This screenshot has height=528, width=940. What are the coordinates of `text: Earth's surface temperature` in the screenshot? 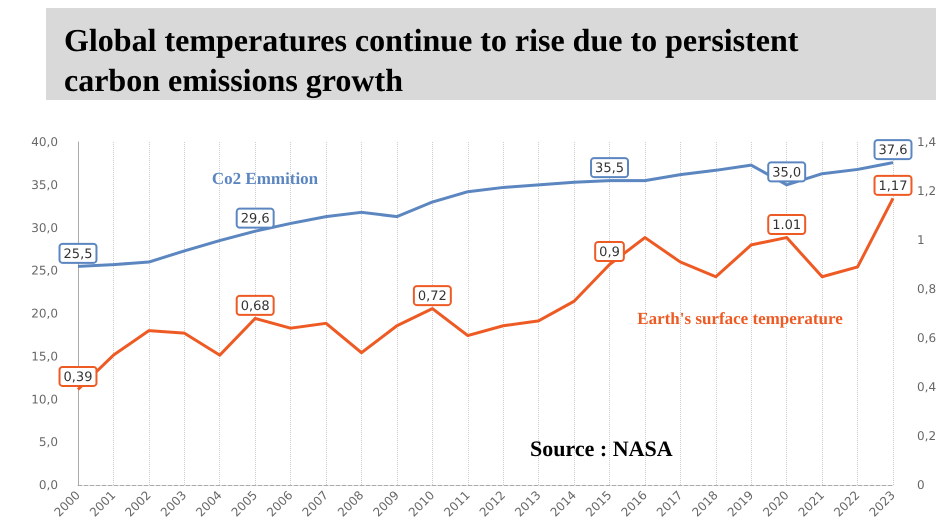 It's located at (740, 319).